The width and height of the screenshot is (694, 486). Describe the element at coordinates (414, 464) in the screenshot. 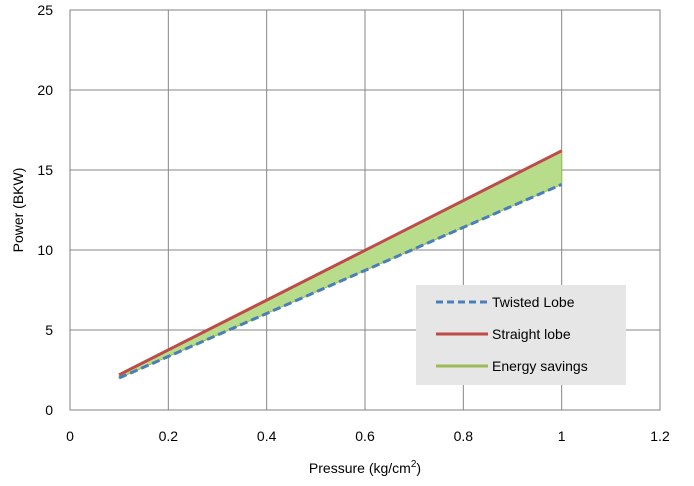

I see `x-axis-title-sup: 2` at that location.